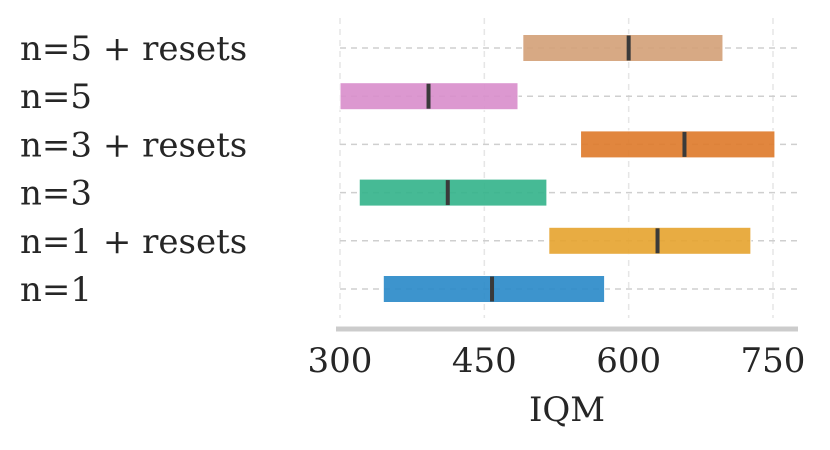  Describe the element at coordinates (133, 145) in the screenshot. I see `category-label: n=3 + resets` at that location.